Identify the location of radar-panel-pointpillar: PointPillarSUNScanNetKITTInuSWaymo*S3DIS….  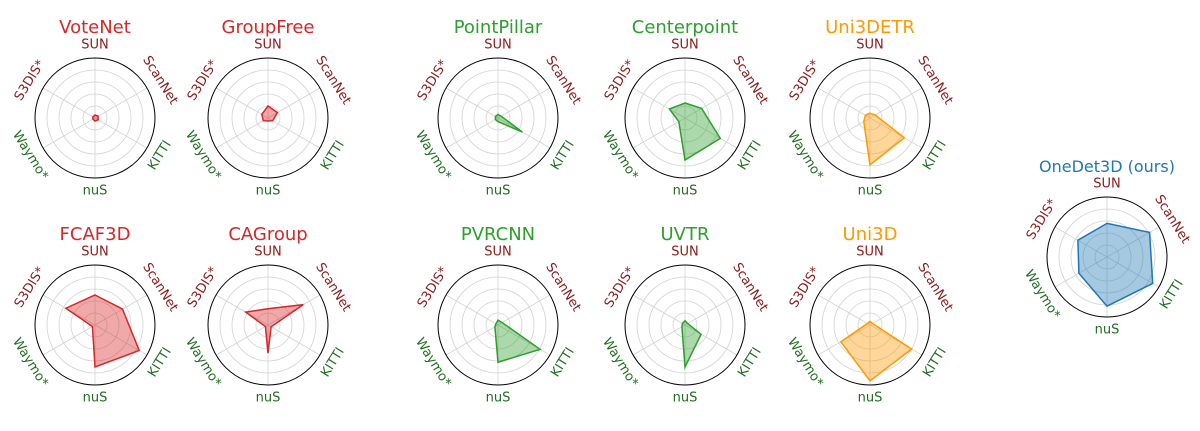
(498, 108).